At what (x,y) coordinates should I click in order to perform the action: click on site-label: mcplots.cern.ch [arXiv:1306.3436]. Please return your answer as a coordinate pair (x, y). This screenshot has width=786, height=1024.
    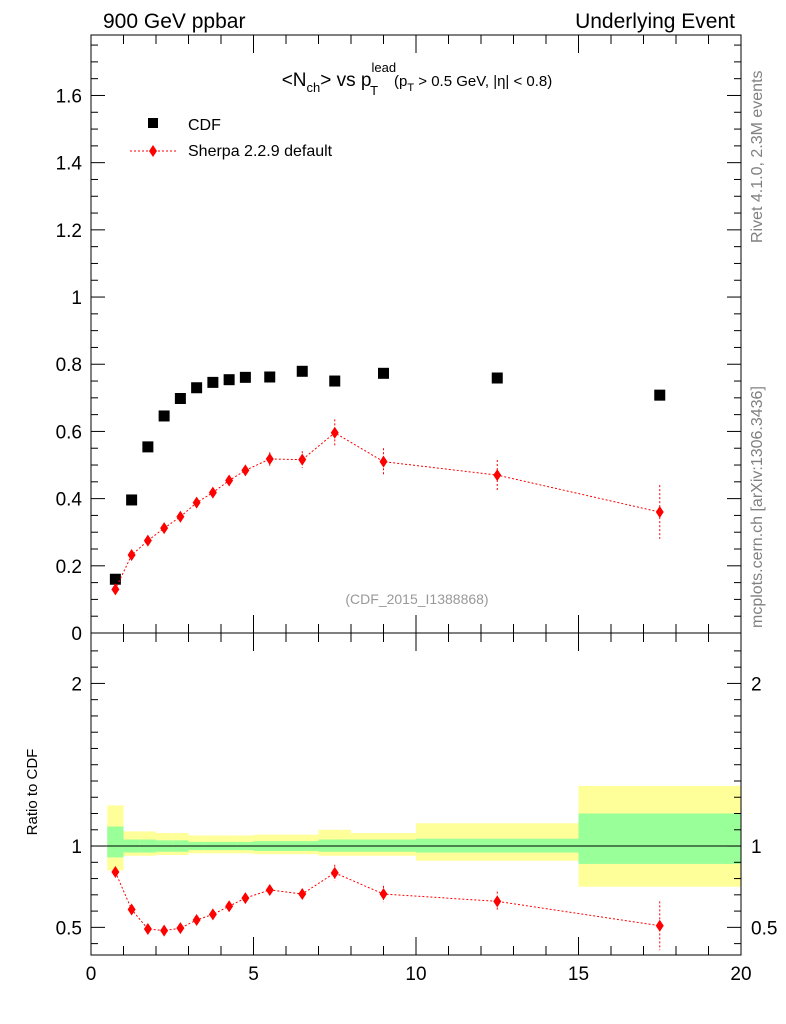
    Looking at the image, I should click on (757, 507).